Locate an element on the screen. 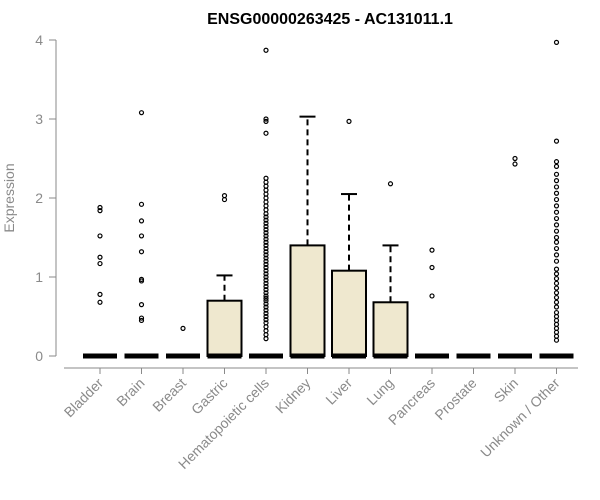 This screenshot has height=500, width=600. x-tick-label: Bladder is located at coordinates (84, 398).